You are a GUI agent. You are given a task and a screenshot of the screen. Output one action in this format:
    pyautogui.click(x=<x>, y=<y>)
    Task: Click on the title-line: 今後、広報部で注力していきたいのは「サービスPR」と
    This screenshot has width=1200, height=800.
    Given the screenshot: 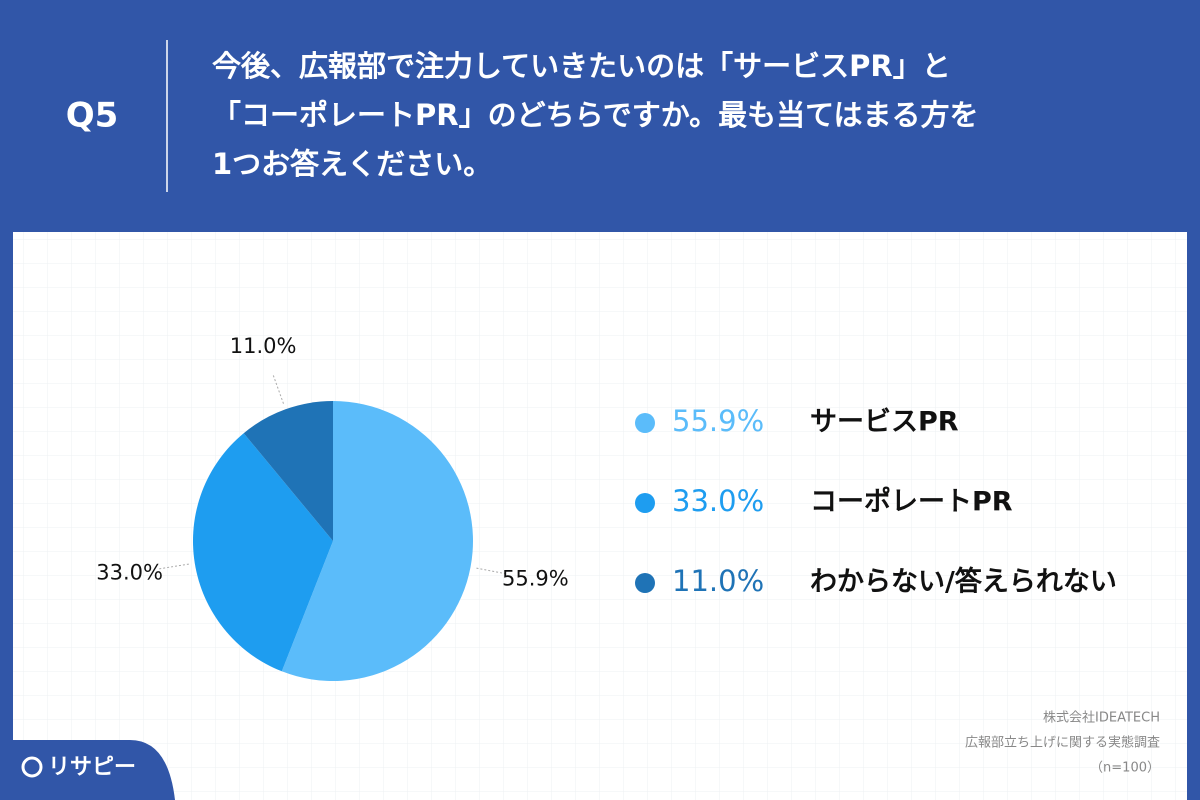 What is the action you would take?
    pyautogui.click(x=581, y=66)
    